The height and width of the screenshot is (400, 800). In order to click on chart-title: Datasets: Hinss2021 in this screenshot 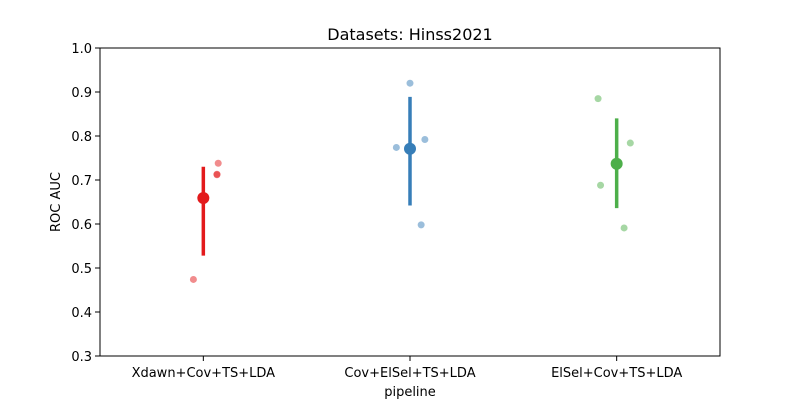, I will do `click(409, 34)`.